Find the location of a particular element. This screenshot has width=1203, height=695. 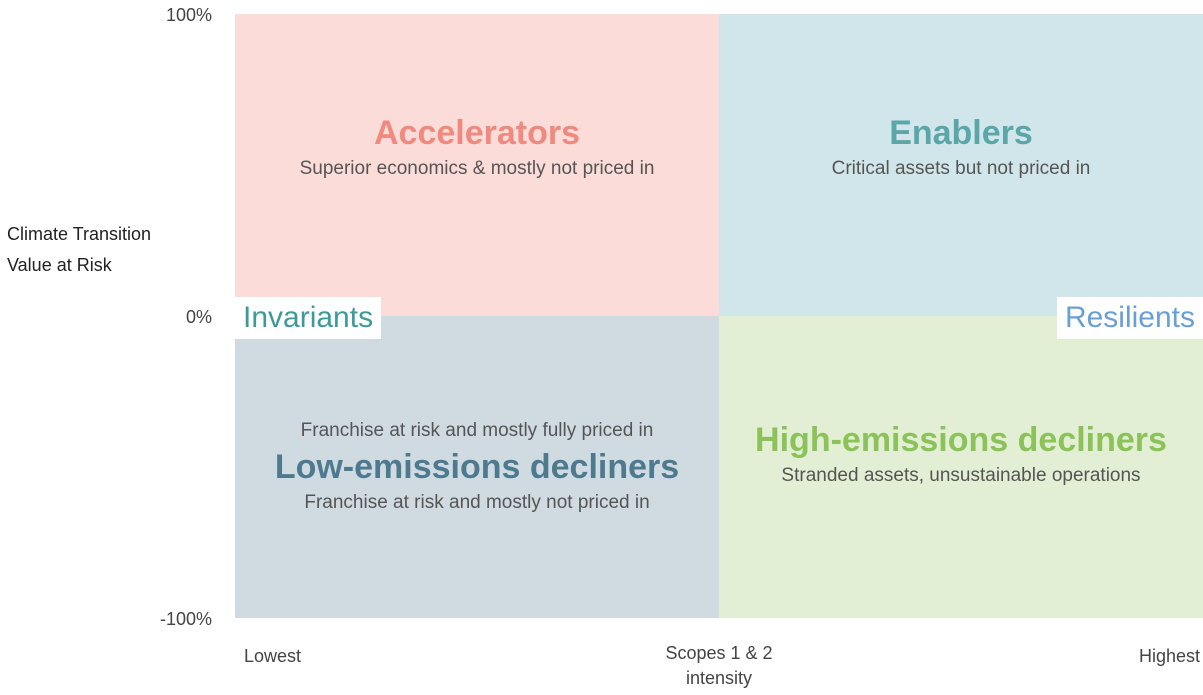

y-tick: -100% is located at coordinates (185, 619).